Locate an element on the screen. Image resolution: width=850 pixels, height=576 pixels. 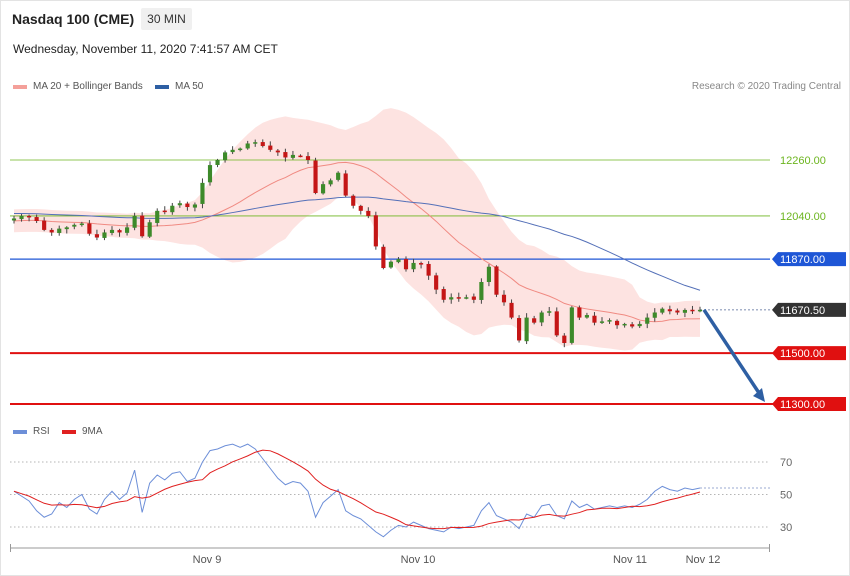
ma50-swatch is located at coordinates (162, 86).